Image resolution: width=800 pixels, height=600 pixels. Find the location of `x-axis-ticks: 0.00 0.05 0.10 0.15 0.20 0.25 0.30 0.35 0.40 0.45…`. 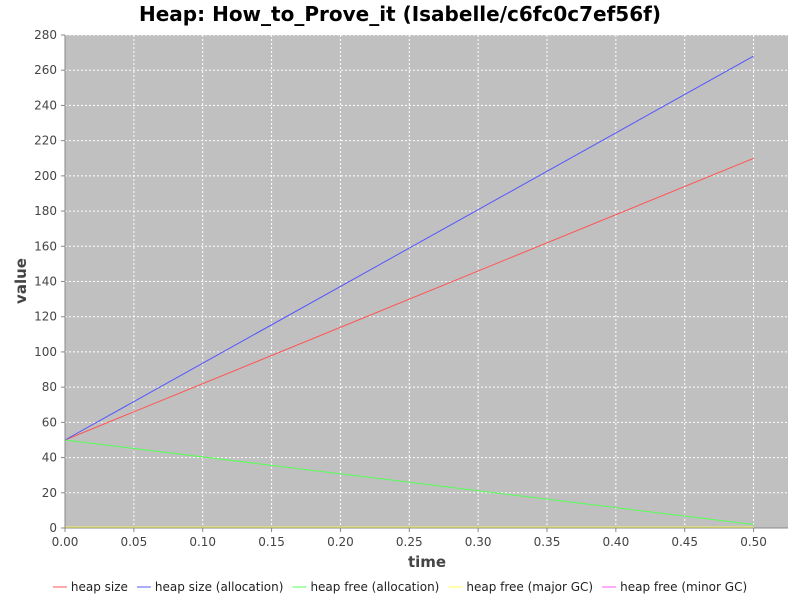

x-axis-ticks: 0.00 0.05 0.10 0.15 0.20 0.25 0.30 0.35 0.40 0.45… is located at coordinates (409, 538).